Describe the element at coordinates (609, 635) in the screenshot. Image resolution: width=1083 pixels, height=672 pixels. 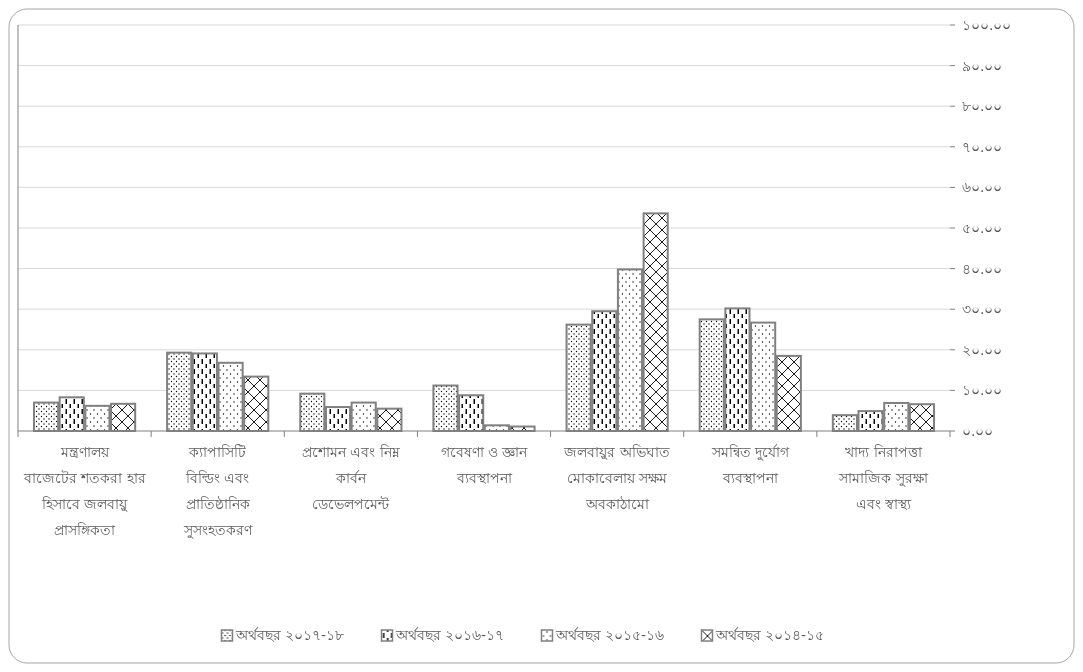
I see `legend-label: অর্থবছর ২০১৫-১৬` at that location.